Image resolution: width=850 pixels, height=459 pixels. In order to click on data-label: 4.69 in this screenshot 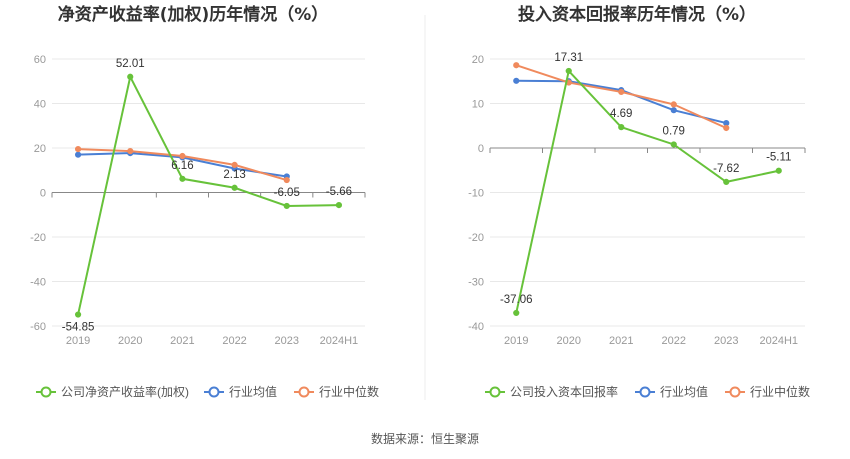, I will do `click(621, 114)`.